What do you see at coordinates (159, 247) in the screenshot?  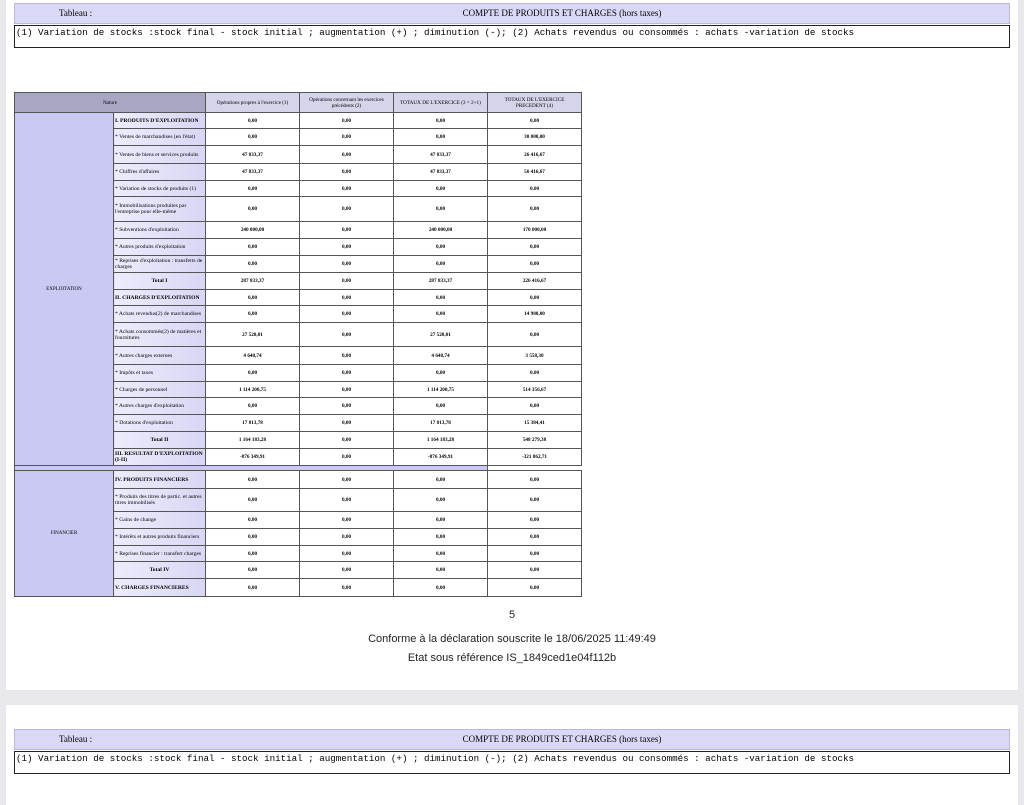 I see `row-label: * Autres produits d'exploitation` at bounding box center [159, 247].